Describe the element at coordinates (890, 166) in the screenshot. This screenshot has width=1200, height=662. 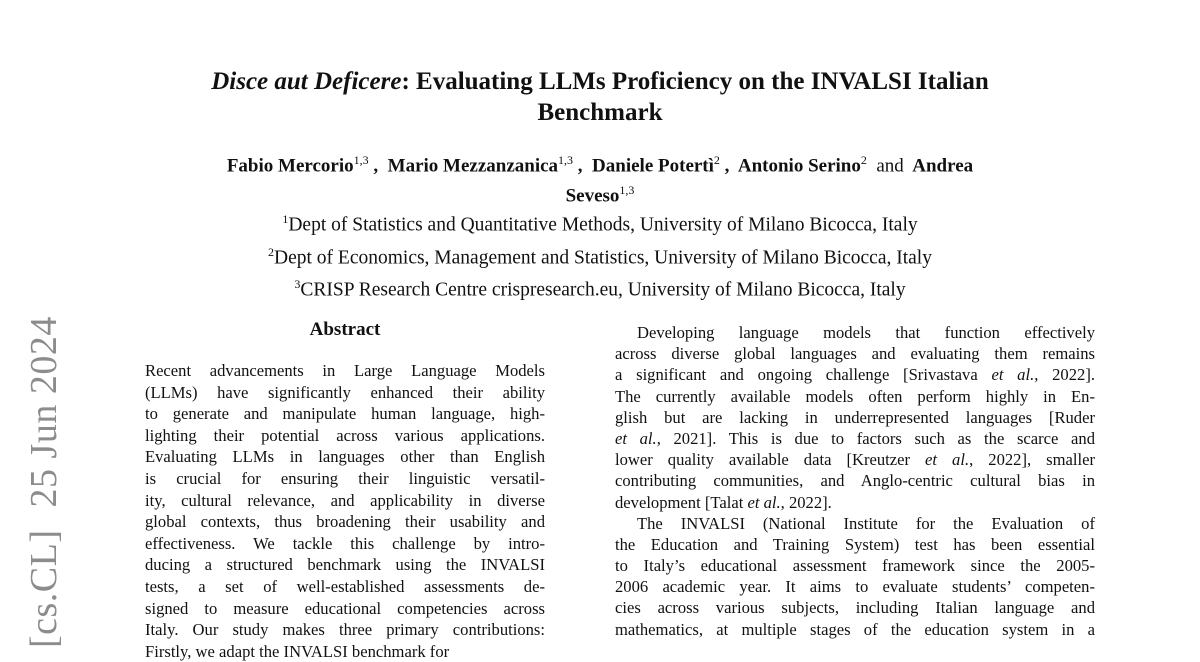
I see `authors-and: and` at that location.